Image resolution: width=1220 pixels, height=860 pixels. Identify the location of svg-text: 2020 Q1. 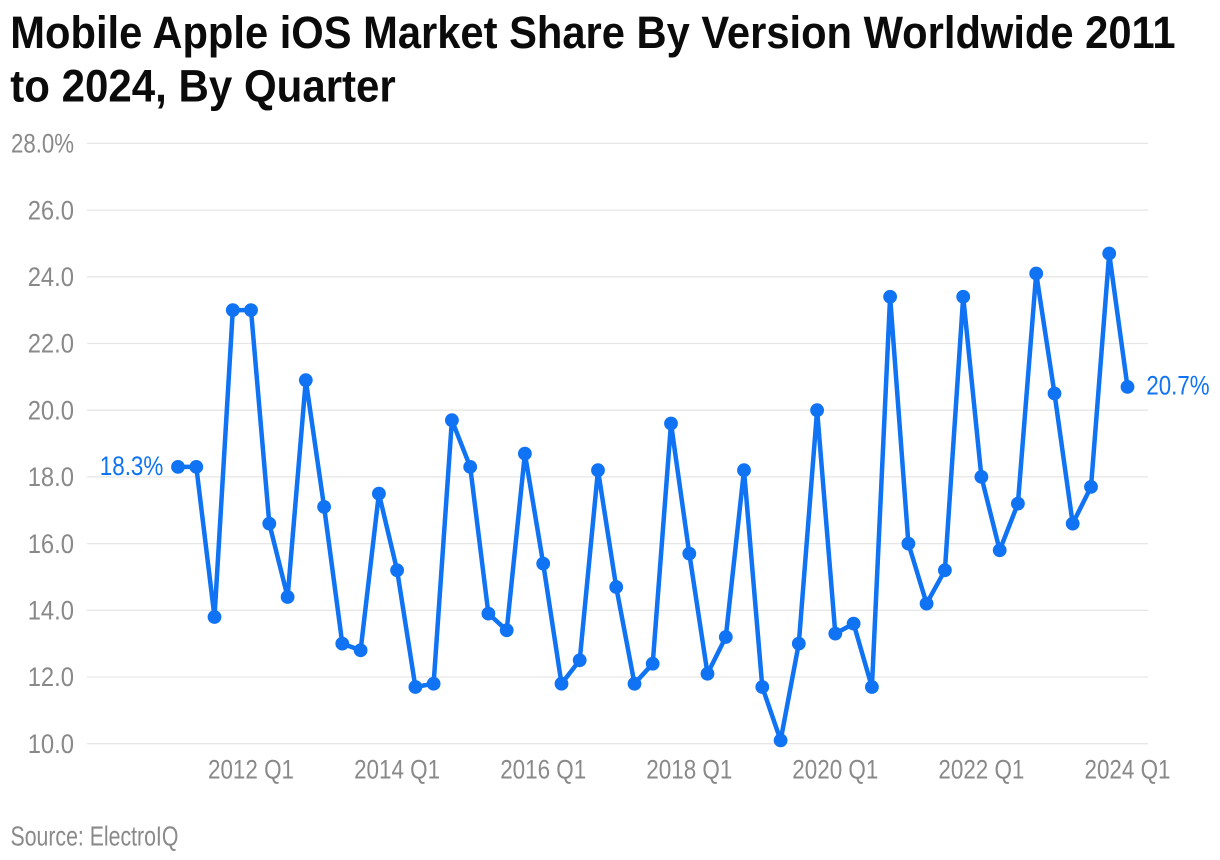
(835, 770).